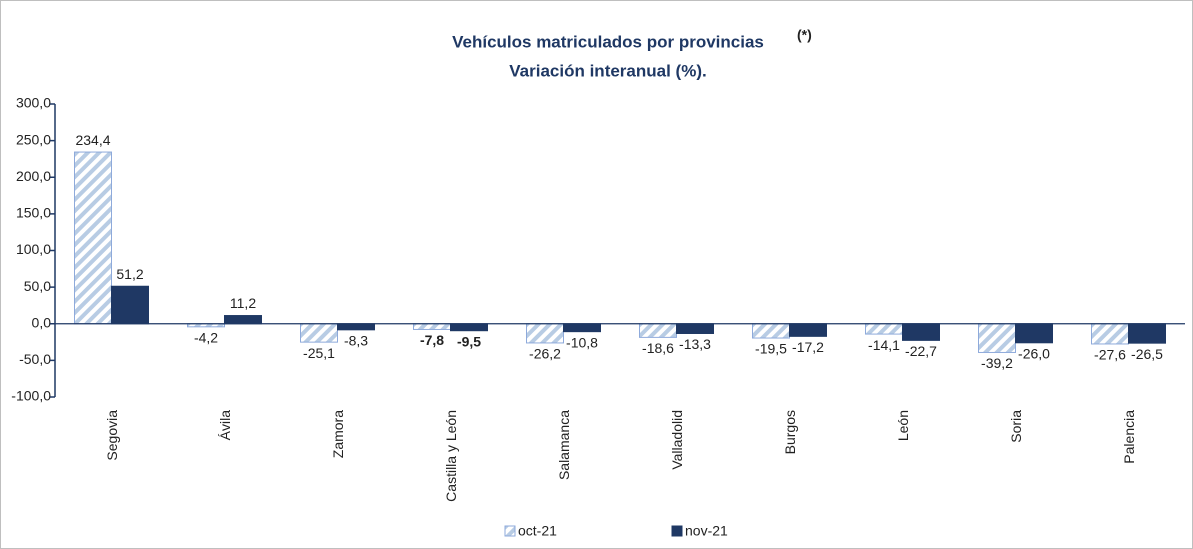 The image size is (1193, 549). What do you see at coordinates (35, 359) in the screenshot?
I see `y-tick-label: -50,0` at bounding box center [35, 359].